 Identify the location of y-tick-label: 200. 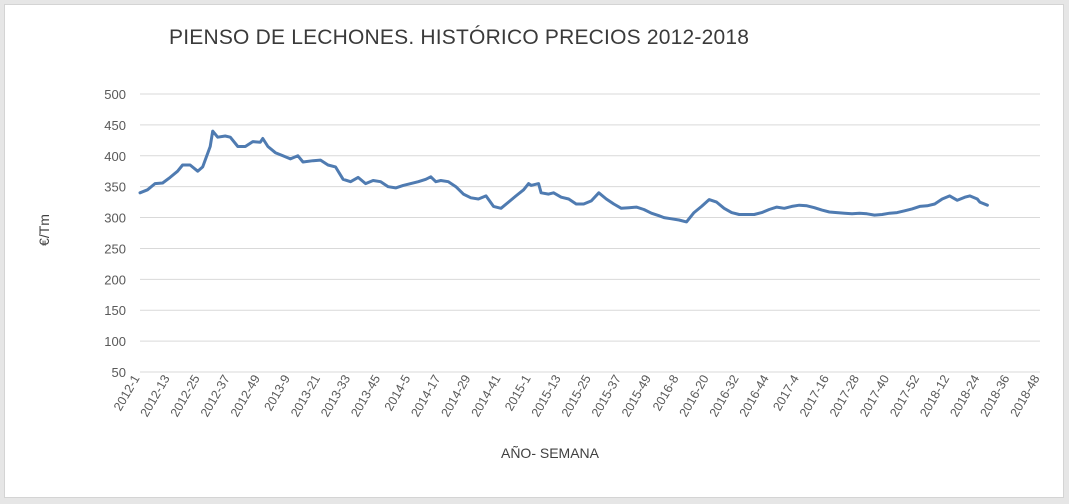
(115, 279).